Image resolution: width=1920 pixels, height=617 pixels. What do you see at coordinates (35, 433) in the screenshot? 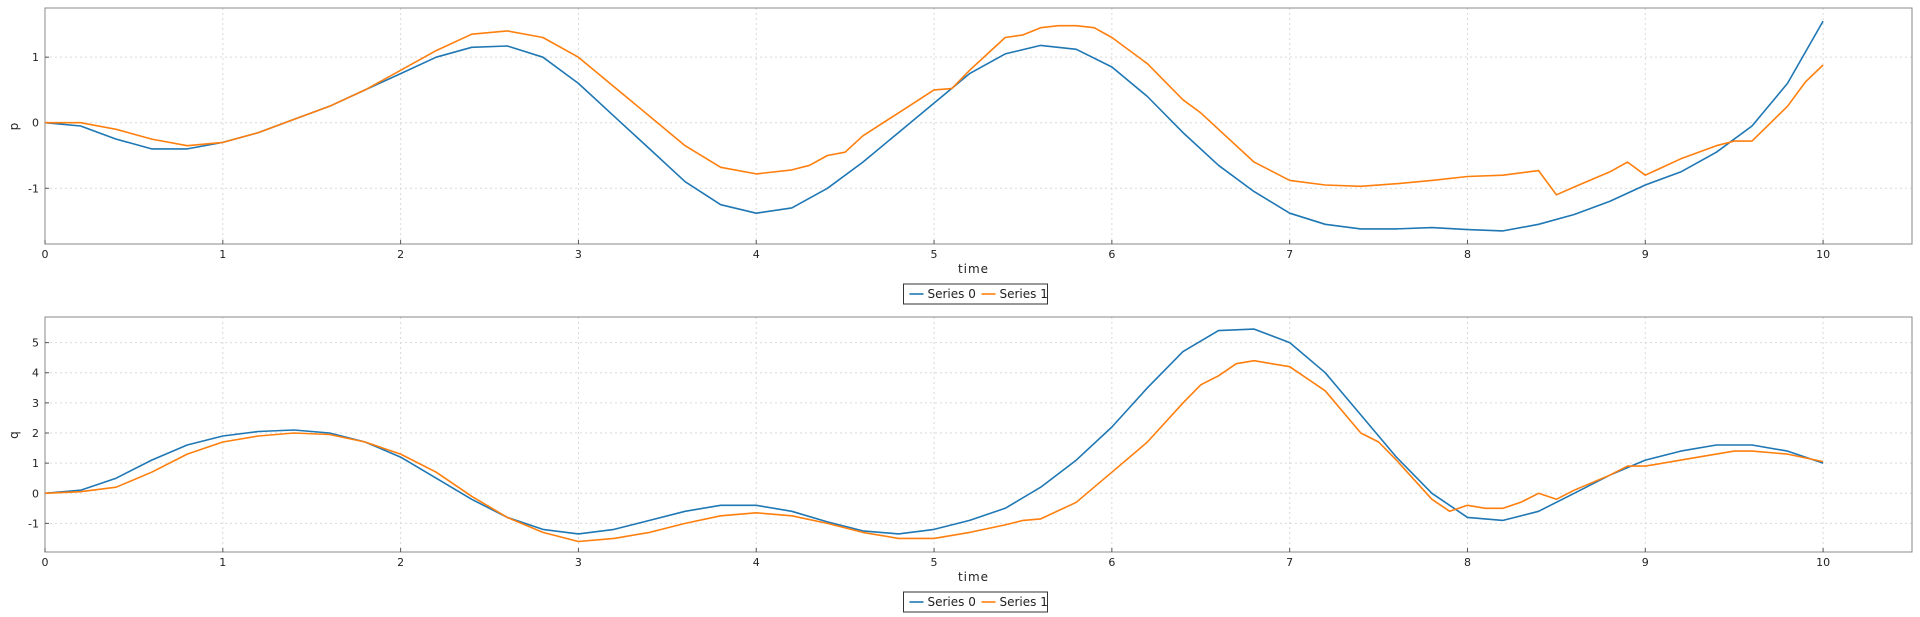
I see `y-tick-label: 2` at bounding box center [35, 433].